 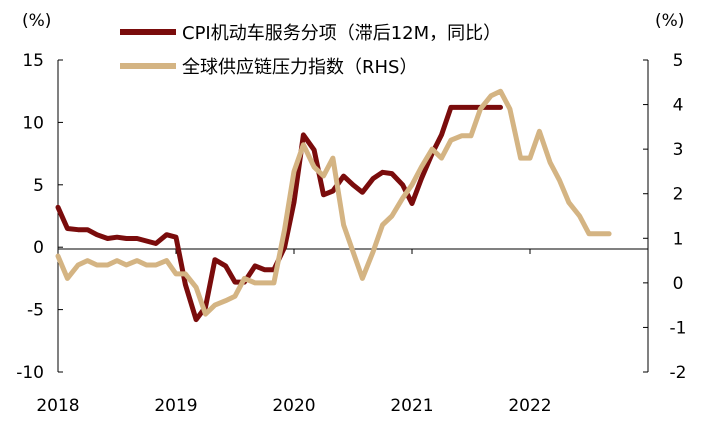 I want to click on right-tick-label: 2, so click(x=678, y=195).